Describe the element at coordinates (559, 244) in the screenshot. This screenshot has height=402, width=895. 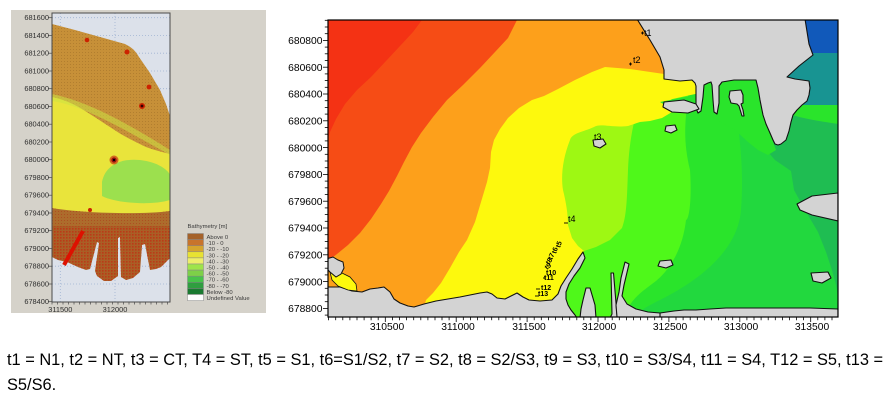
I see `svg-text: t5` at that location.